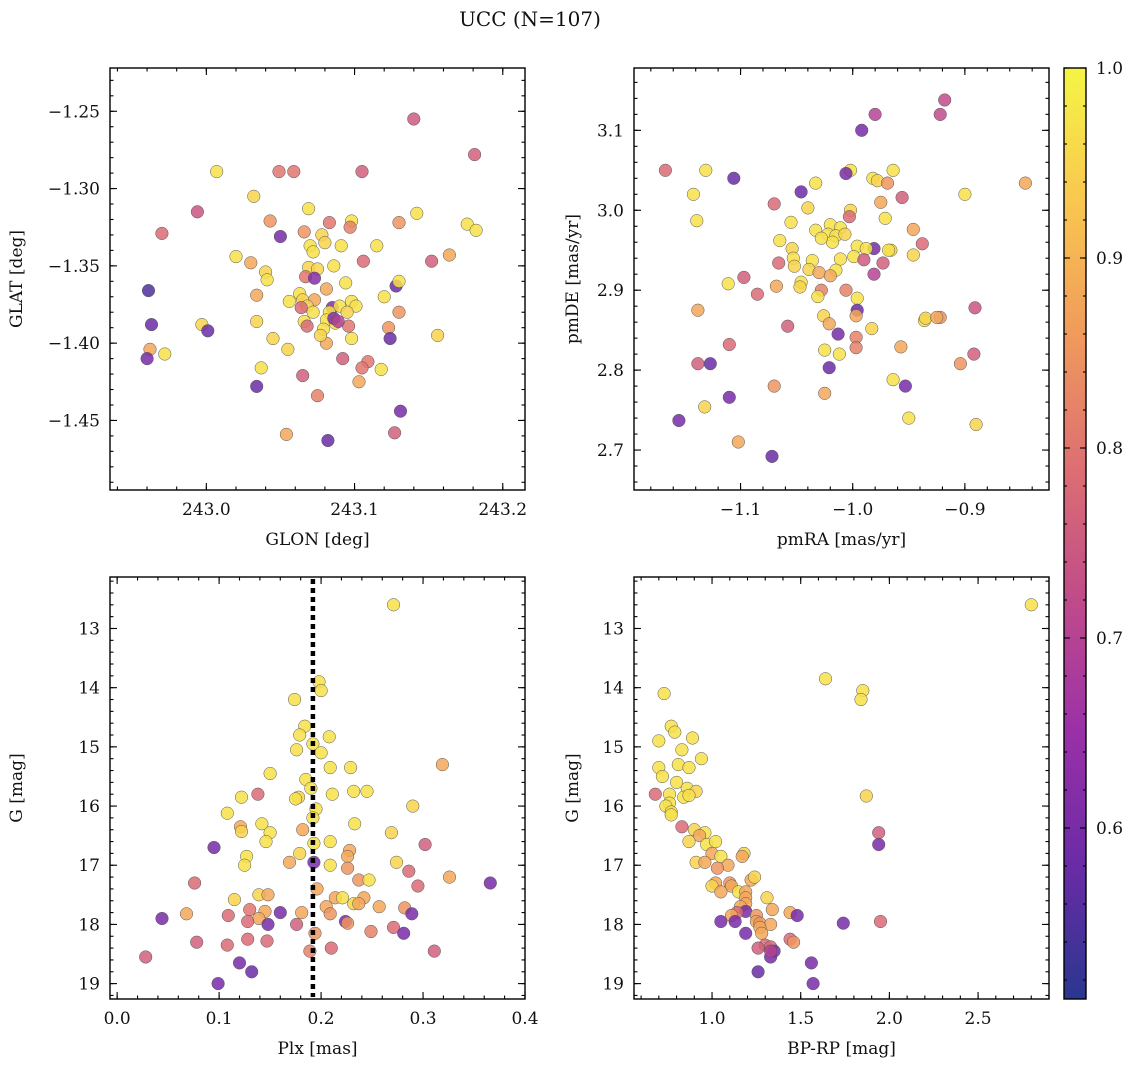 The image size is (1136, 1067). What do you see at coordinates (610, 451) in the screenshot?
I see `y-tick-label: 2.7` at bounding box center [610, 451].